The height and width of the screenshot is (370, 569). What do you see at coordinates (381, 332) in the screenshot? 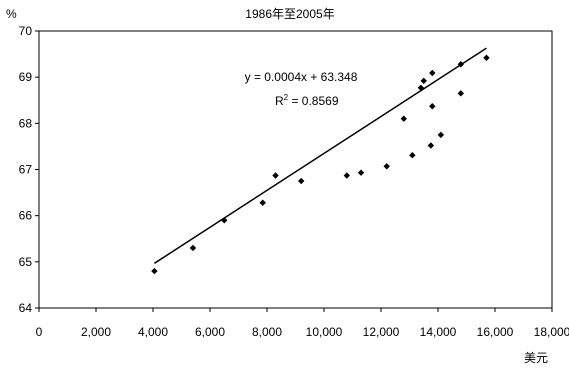
I see `x-tick-label: 12,000` at bounding box center [381, 332].